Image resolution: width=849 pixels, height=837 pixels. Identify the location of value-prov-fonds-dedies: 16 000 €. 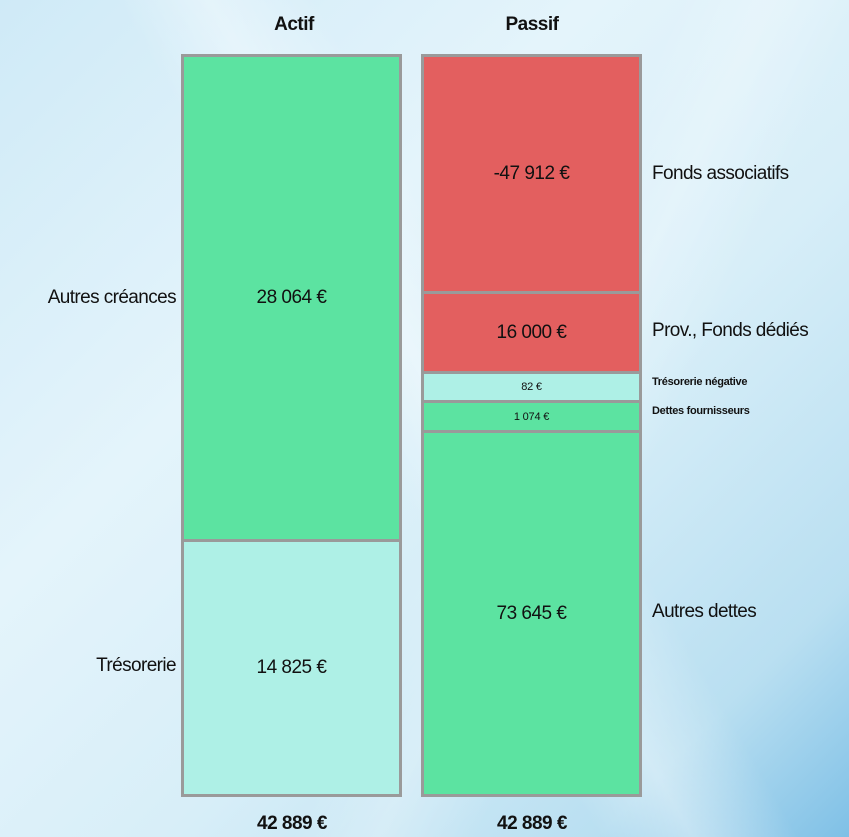
(531, 332).